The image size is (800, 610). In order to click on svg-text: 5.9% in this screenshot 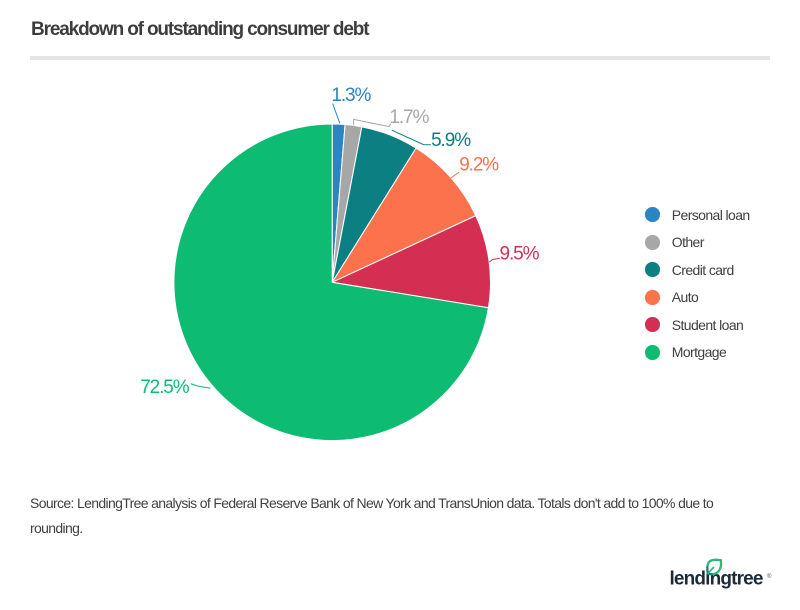, I will do `click(451, 140)`.